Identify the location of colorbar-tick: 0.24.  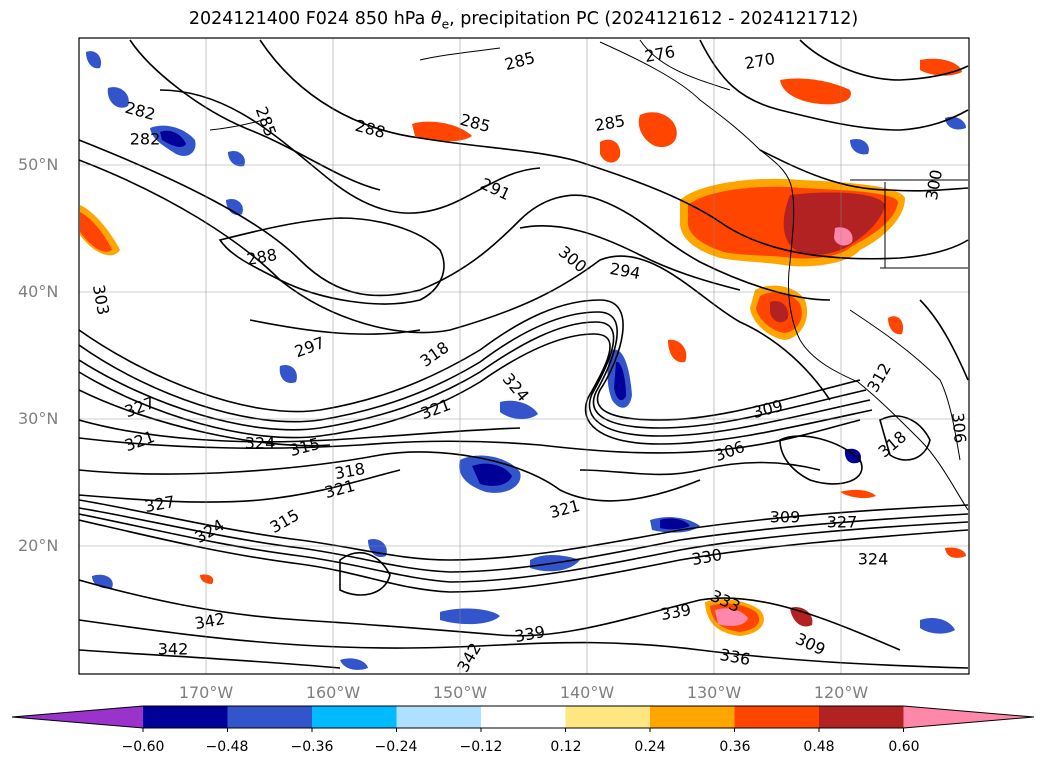
(650, 747).